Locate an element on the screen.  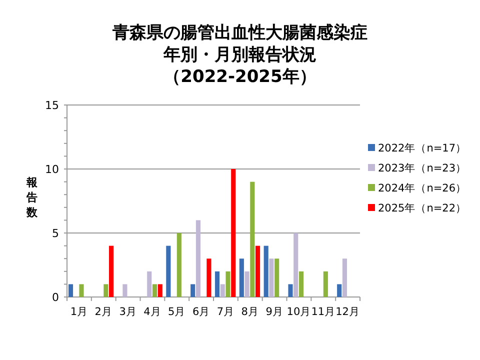
x-tick-label: 11月 is located at coordinates (323, 312).